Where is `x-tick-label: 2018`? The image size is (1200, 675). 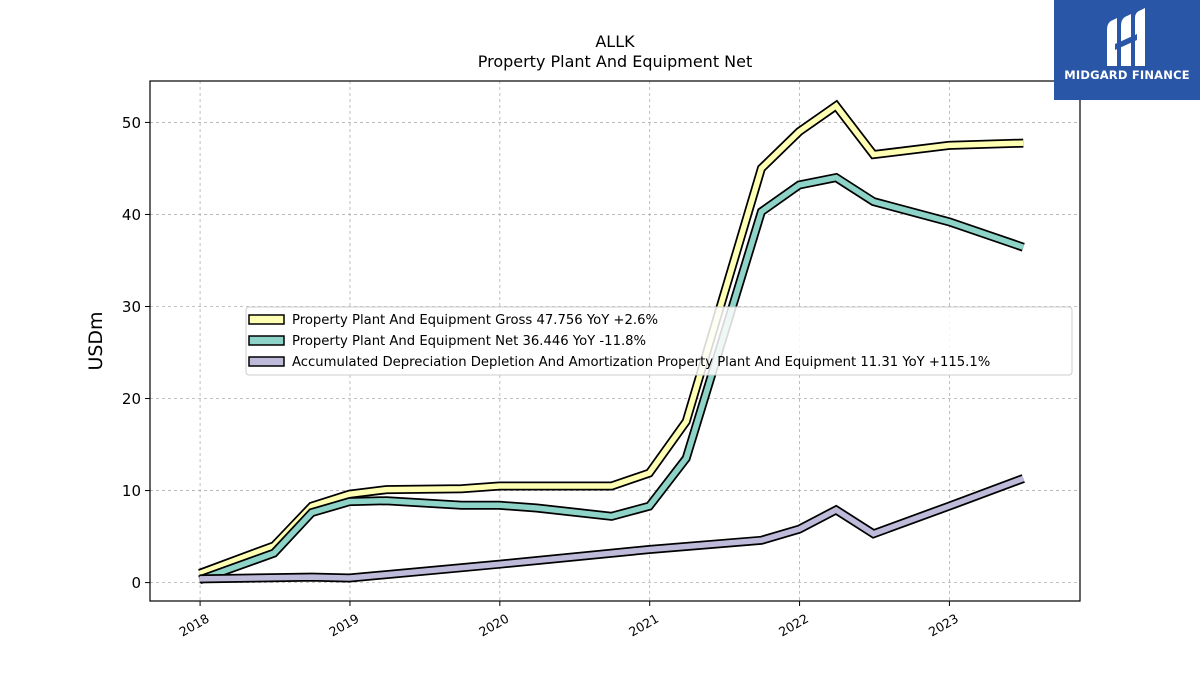 x-tick-label: 2018 is located at coordinates (194, 625).